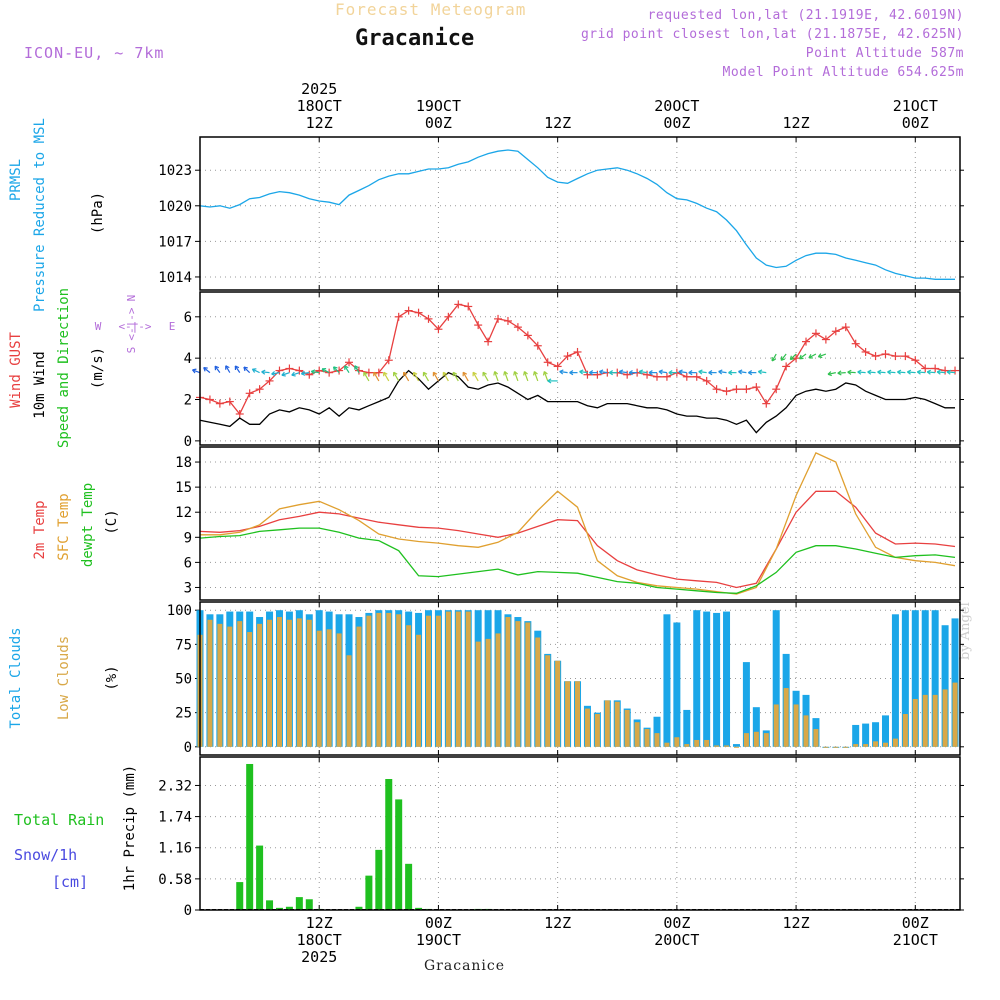  Describe the element at coordinates (59, 820) in the screenshot. I see `legend-total-rain: Total Rain` at that location.